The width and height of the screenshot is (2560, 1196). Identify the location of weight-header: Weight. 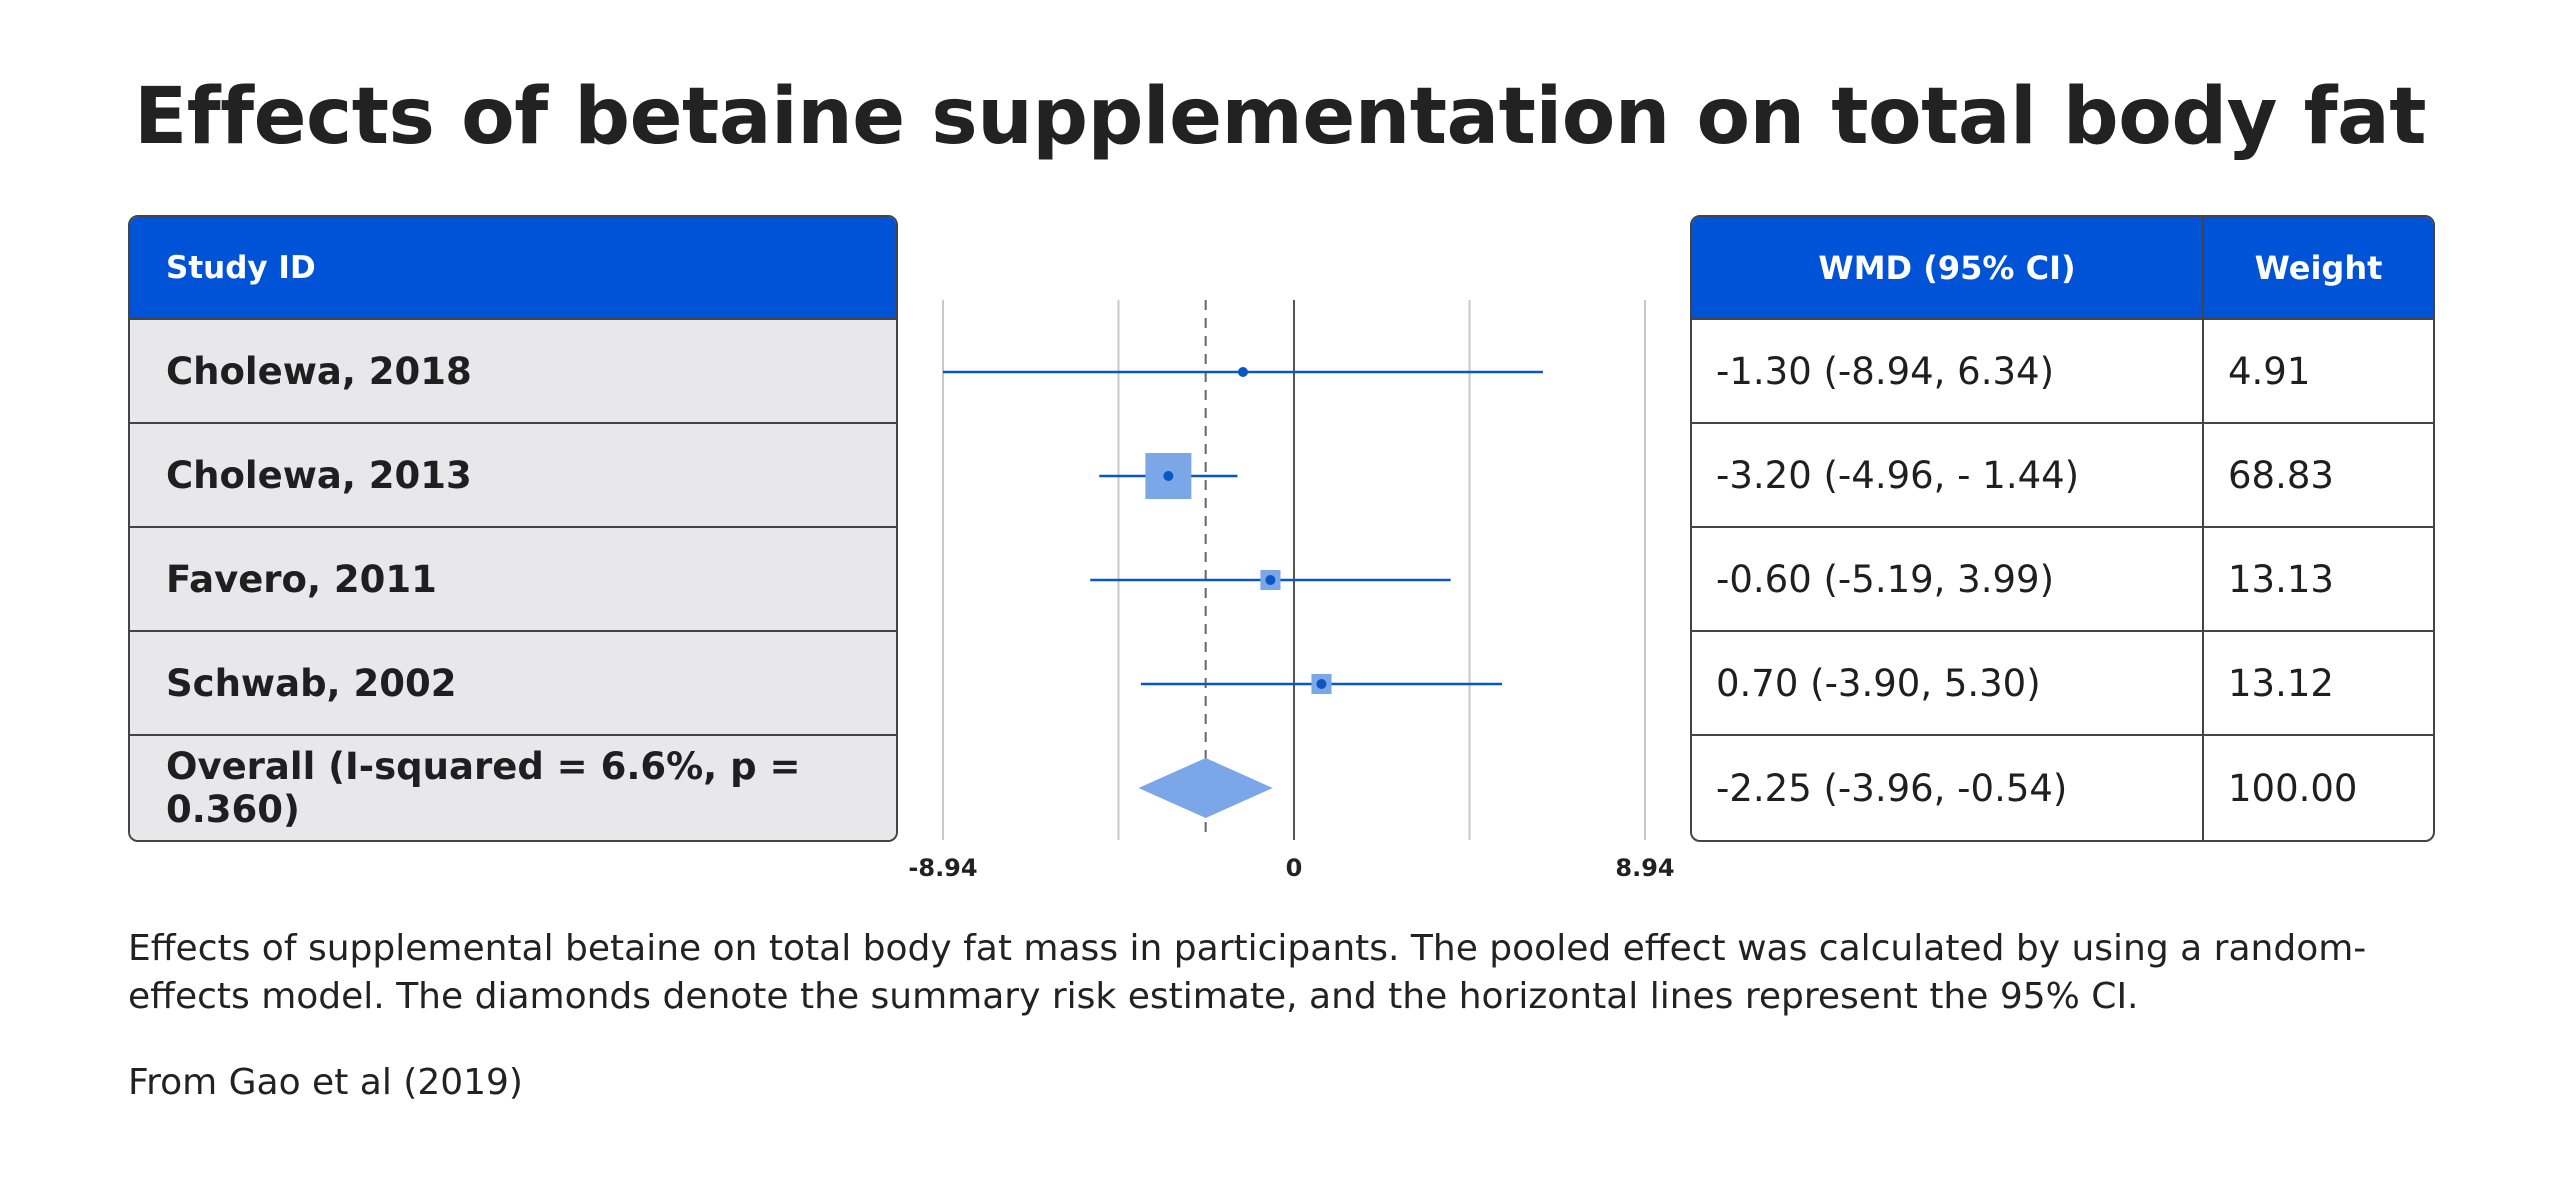
(2318, 267).